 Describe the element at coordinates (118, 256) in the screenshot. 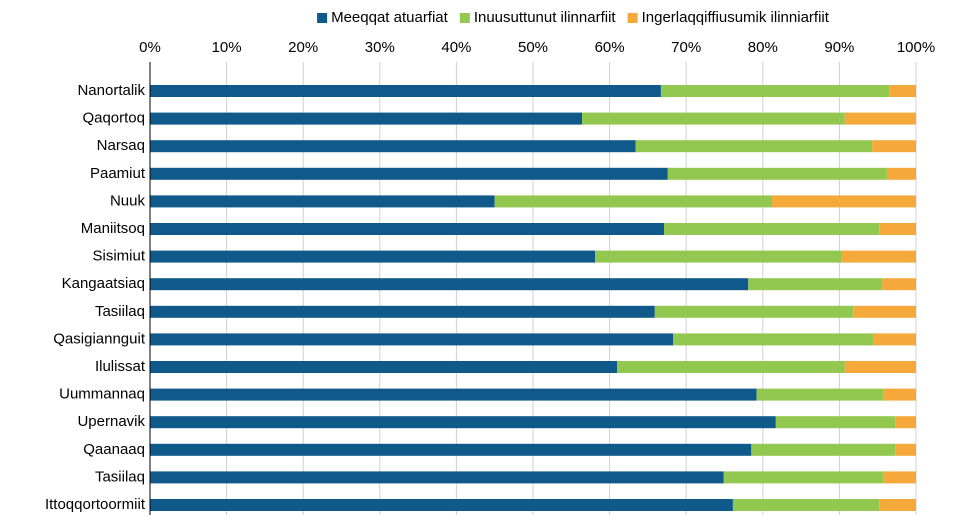

I see `y-tick-label: Sisimiut` at that location.